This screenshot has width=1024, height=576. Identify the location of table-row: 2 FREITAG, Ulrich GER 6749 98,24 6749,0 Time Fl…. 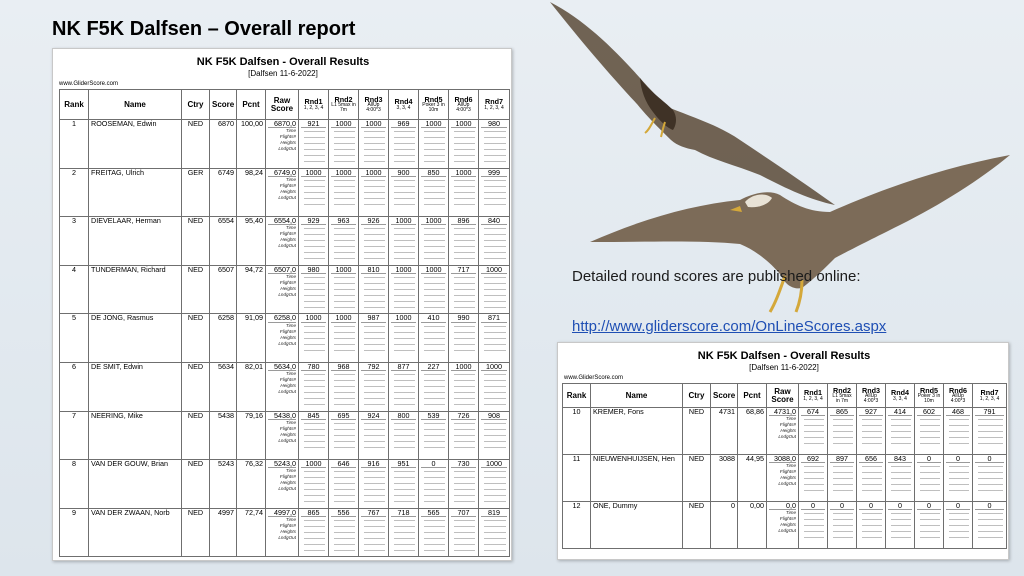
(284, 192).